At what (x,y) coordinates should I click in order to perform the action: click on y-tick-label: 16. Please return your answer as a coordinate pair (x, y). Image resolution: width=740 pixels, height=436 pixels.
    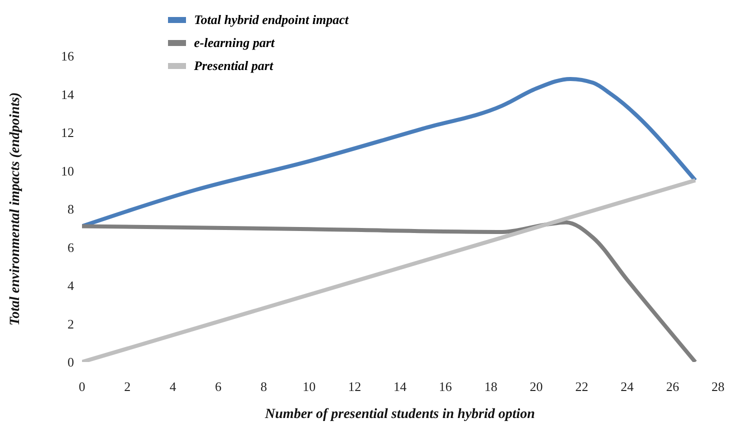
    Looking at the image, I should click on (67, 56).